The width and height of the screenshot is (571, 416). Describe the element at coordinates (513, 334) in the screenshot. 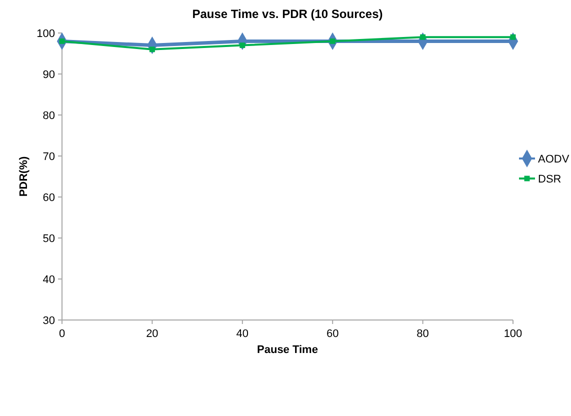

I see `x-tick-label: 100` at that location.